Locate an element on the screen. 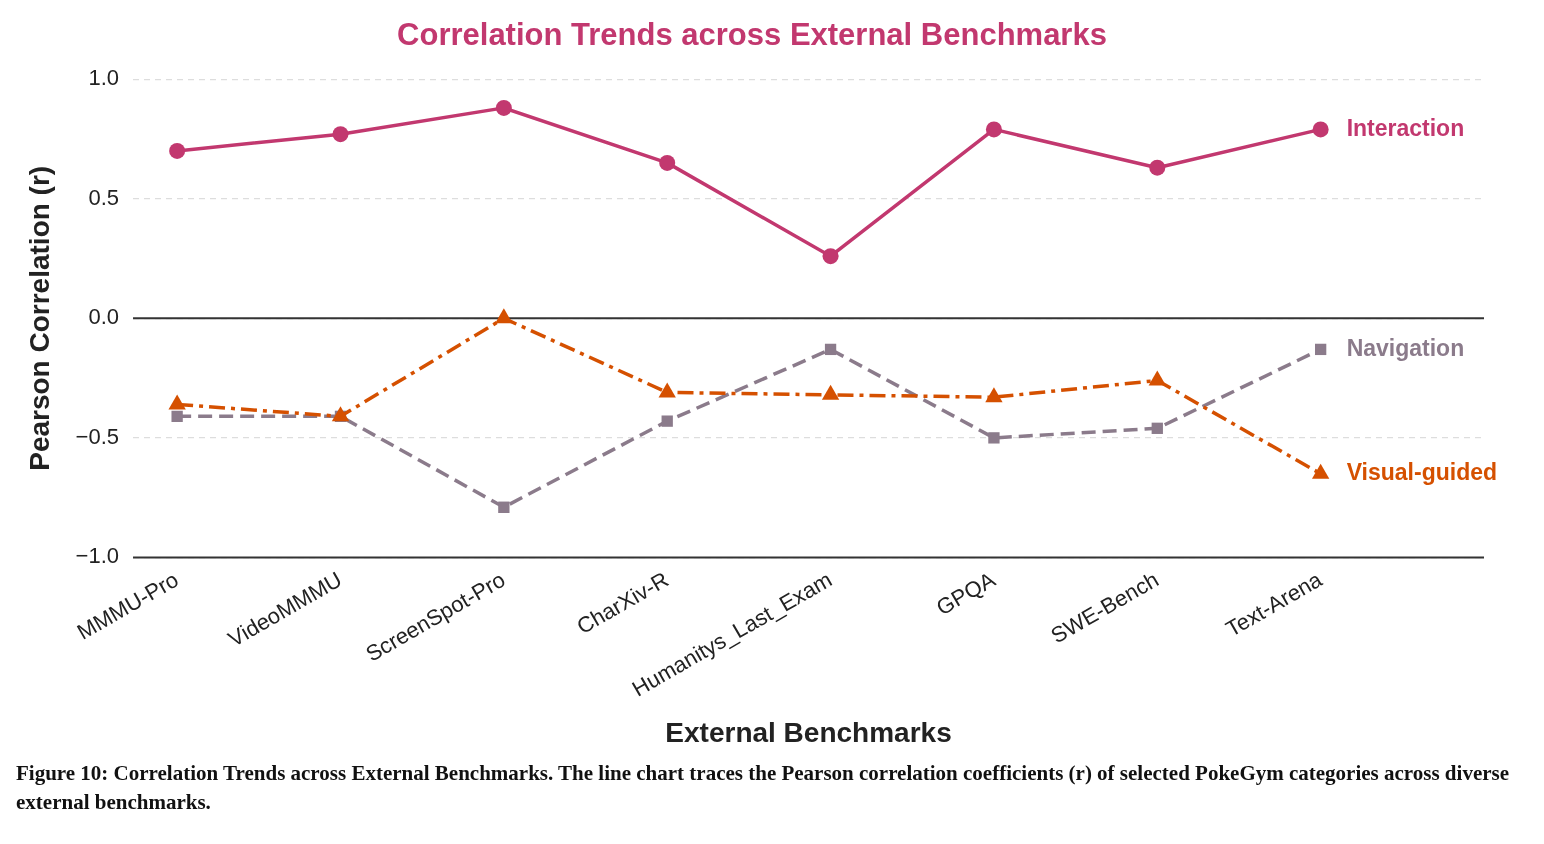 The width and height of the screenshot is (1544, 844). x-axis-title: External Benchmarks is located at coordinates (808, 732).